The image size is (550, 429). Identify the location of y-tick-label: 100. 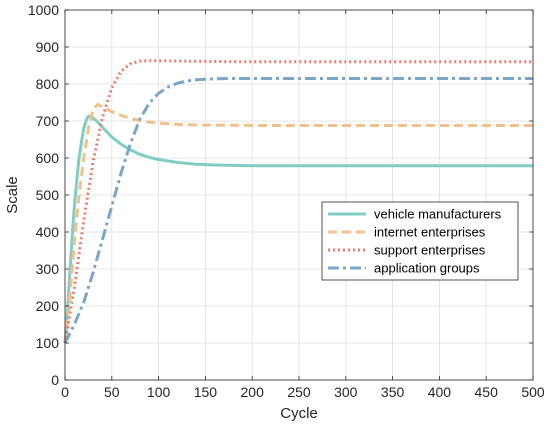
(48, 343).